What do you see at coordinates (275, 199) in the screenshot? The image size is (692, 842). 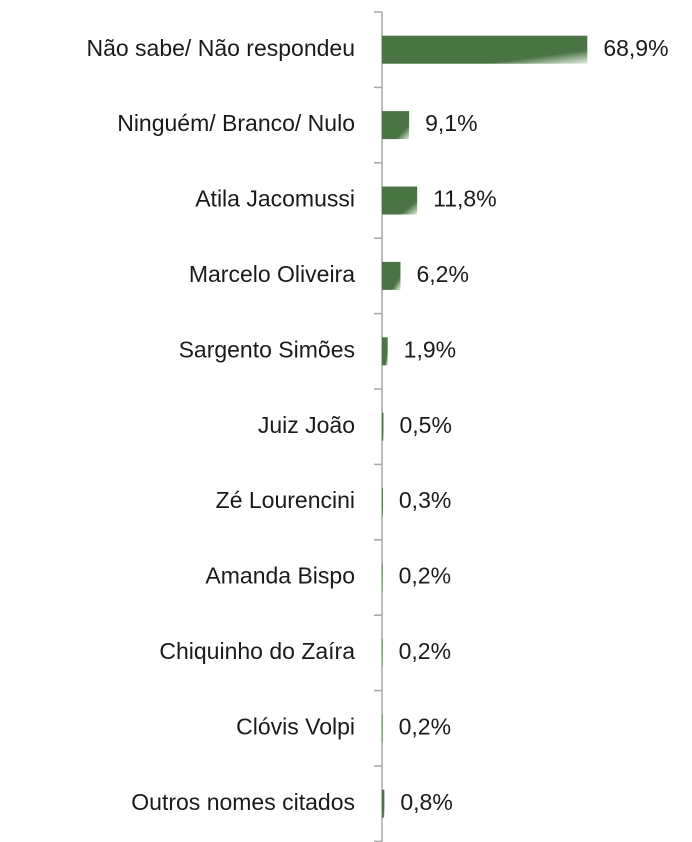 I see `y-tick-label: Atila Jacomussi` at bounding box center [275, 199].